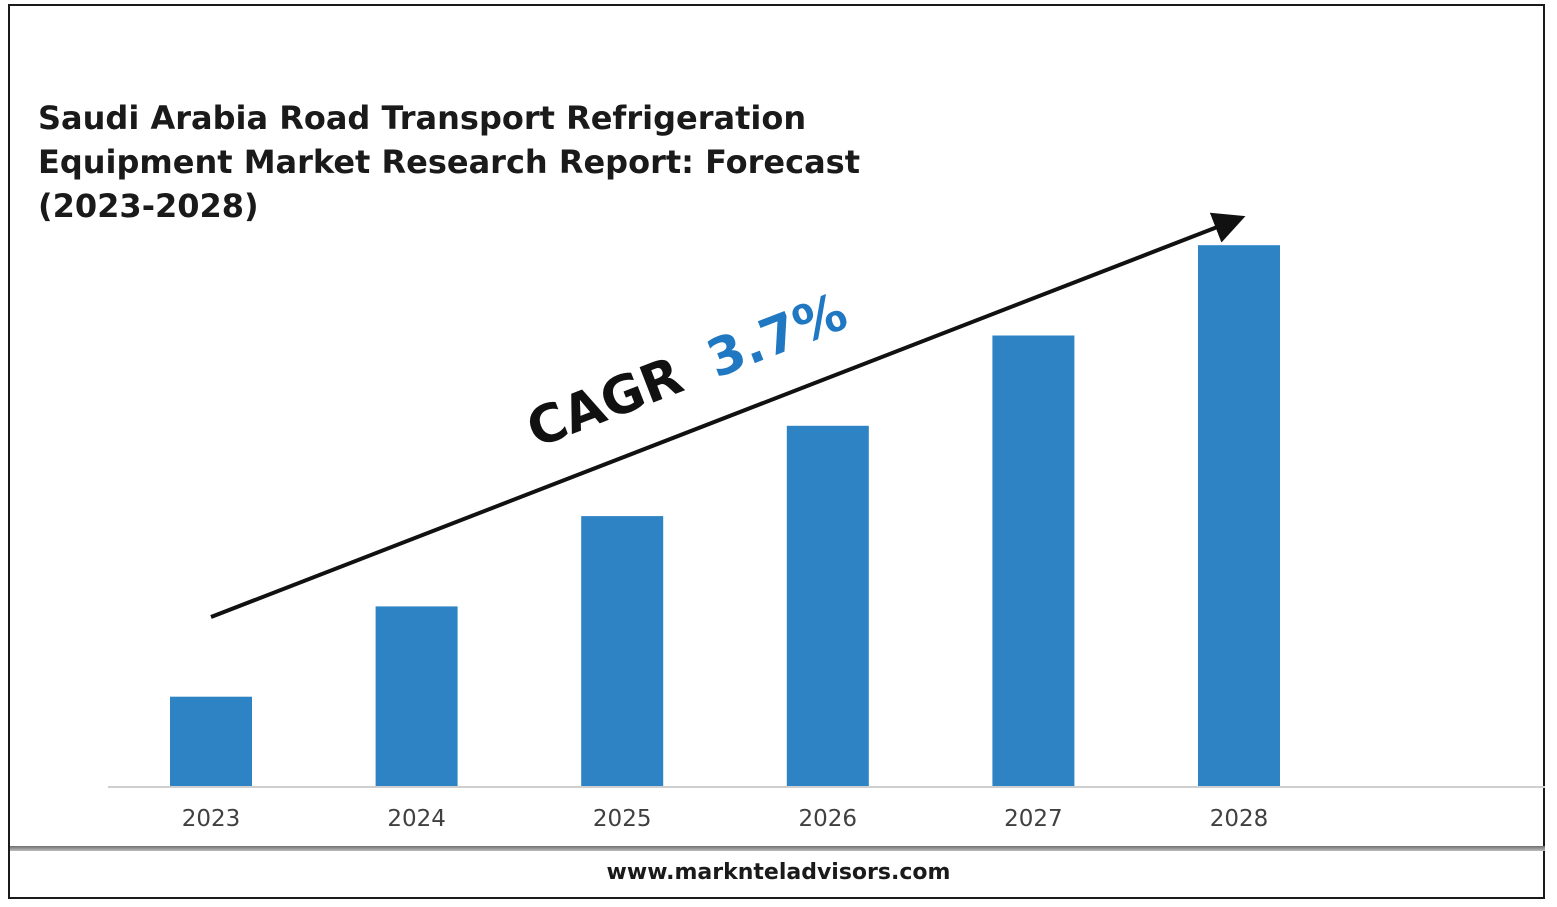  I want to click on bar-2023, so click(211, 741).